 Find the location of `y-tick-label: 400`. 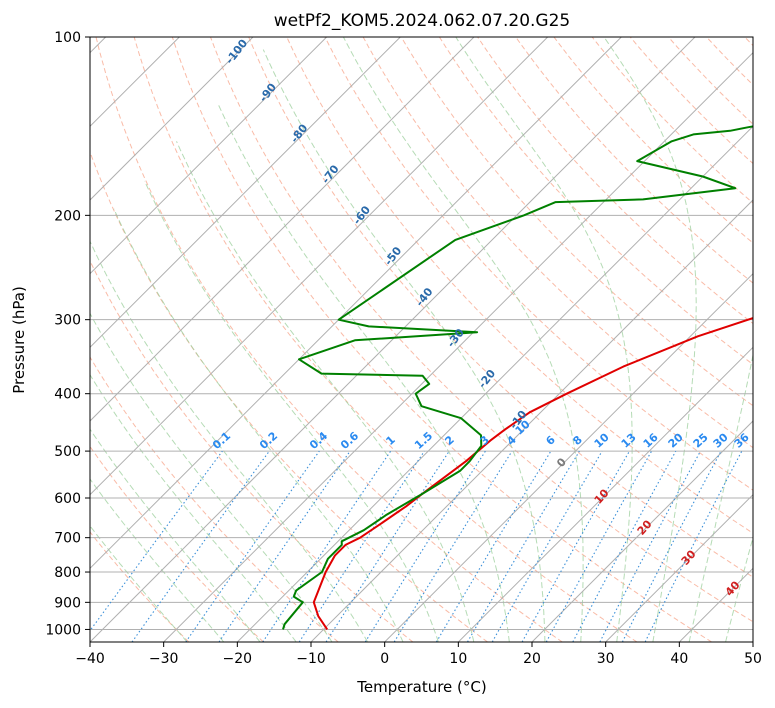

y-tick-label: 400 is located at coordinates (67, 395).